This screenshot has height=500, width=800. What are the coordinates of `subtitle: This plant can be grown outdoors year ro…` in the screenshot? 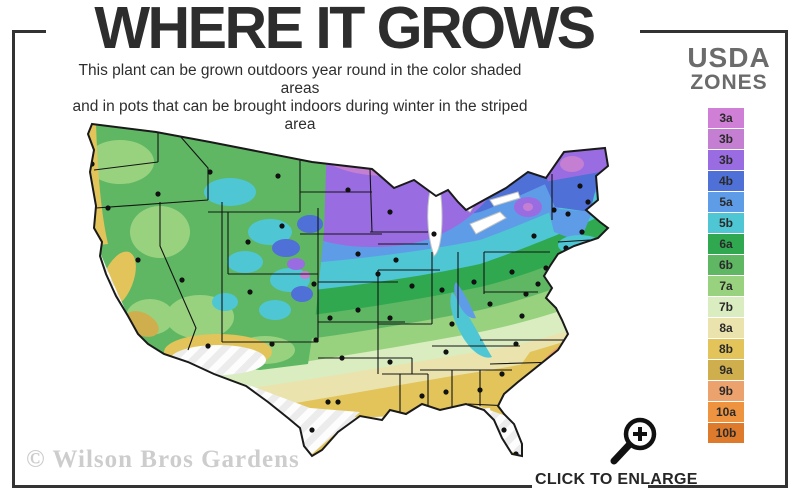 It's located at (300, 98).